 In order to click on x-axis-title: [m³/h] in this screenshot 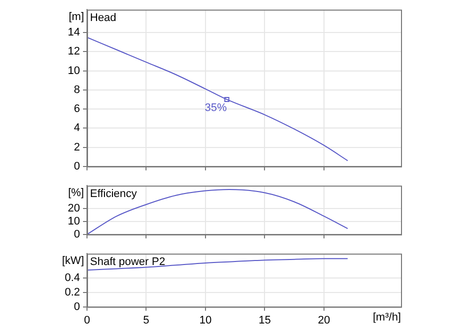, I will do `click(386, 317)`.